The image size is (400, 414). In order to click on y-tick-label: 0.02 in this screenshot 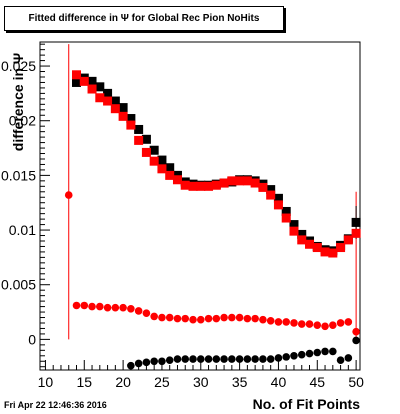, I will do `click(22, 121)`.